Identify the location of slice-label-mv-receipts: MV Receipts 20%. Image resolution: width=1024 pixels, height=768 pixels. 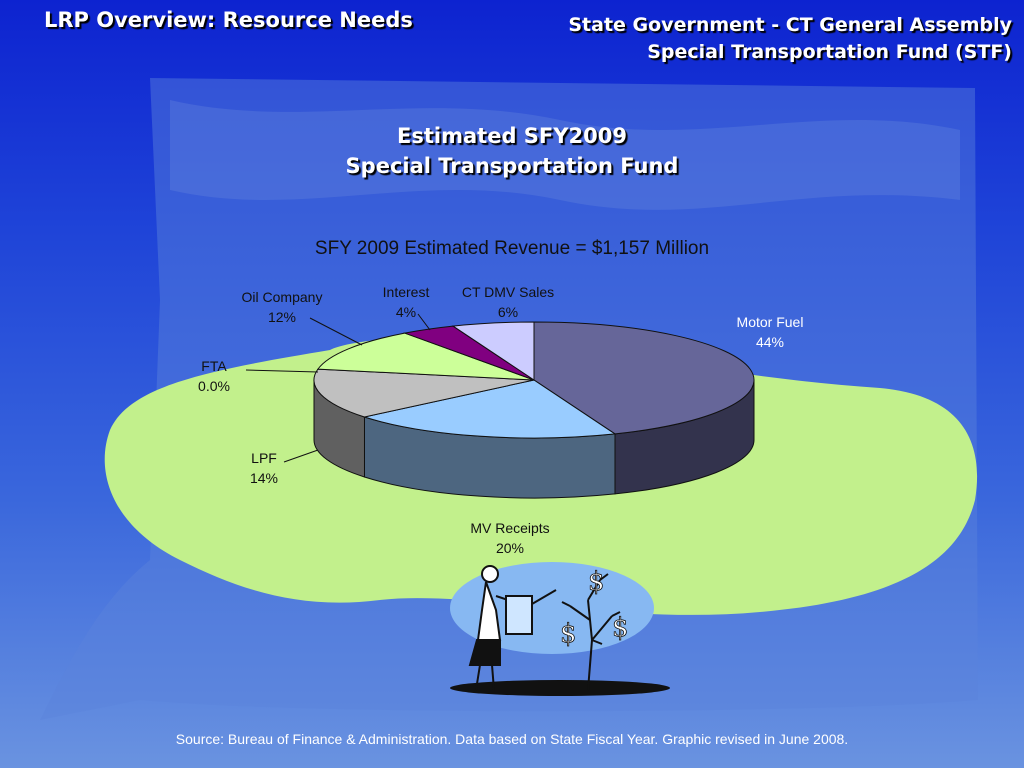
(510, 538).